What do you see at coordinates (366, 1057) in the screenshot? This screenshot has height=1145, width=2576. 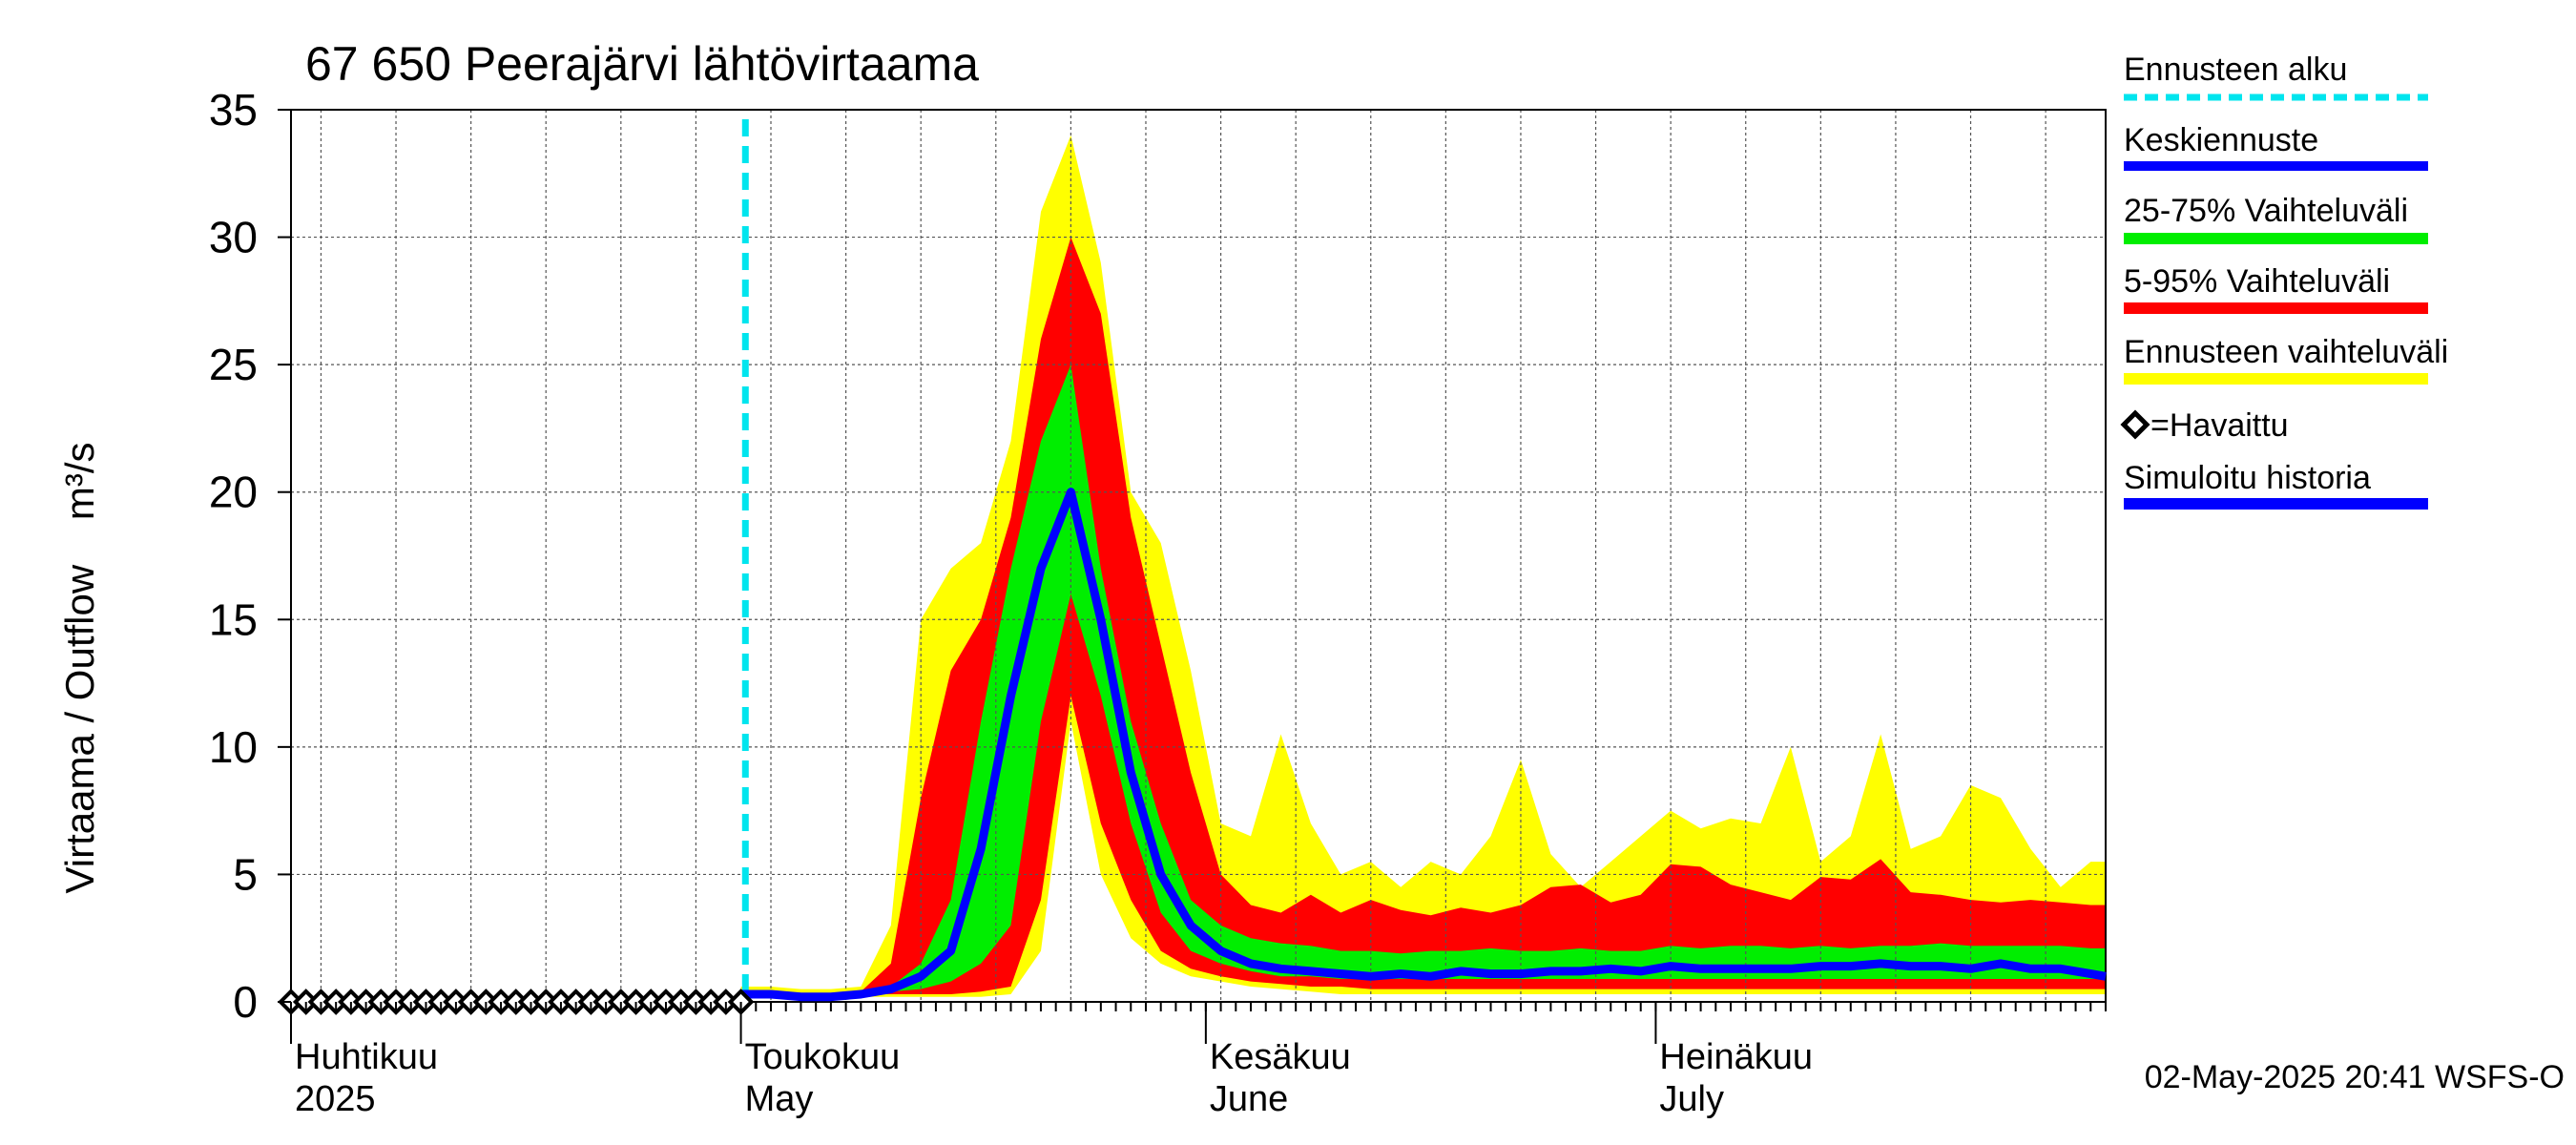 I see `month-label: Huhtikuu` at bounding box center [366, 1057].